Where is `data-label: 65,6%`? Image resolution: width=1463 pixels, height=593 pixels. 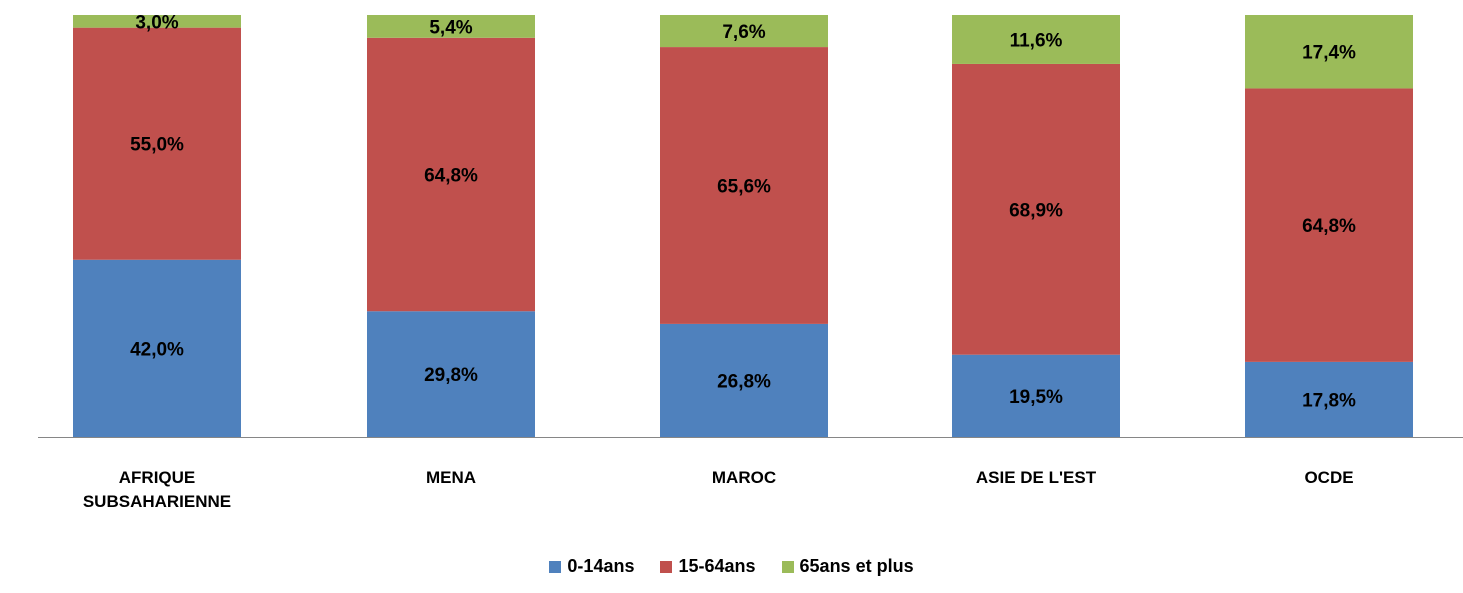
data-label: 65,6% is located at coordinates (744, 186).